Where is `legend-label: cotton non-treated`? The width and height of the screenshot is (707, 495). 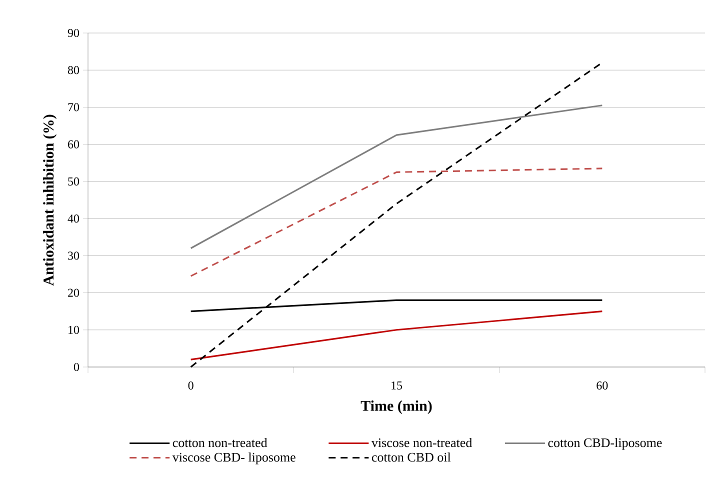
legend-label: cotton non-treated is located at coordinates (220, 443).